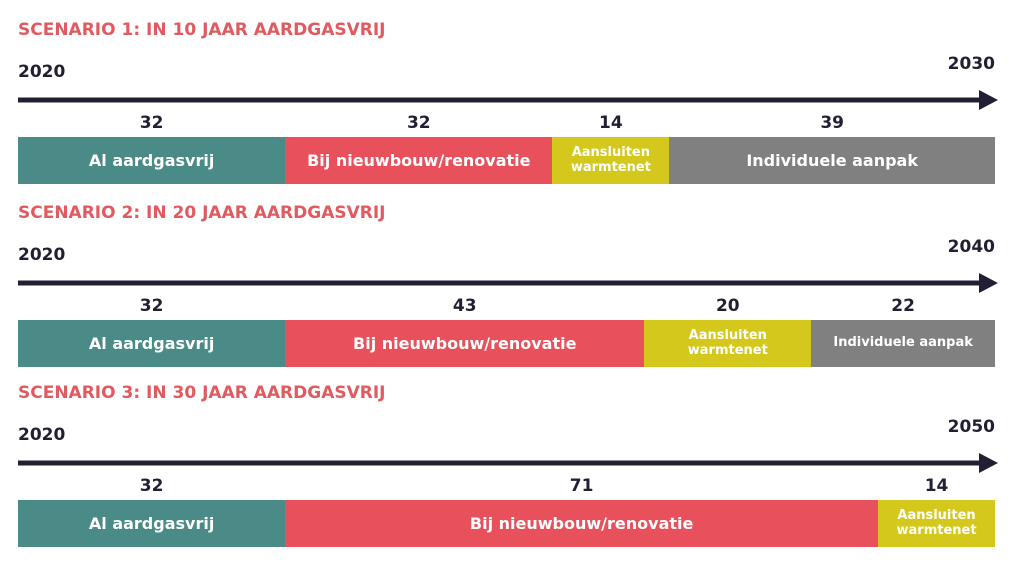 The width and height of the screenshot is (1019, 574). What do you see at coordinates (727, 306) in the screenshot?
I see `value-label: 20` at bounding box center [727, 306].